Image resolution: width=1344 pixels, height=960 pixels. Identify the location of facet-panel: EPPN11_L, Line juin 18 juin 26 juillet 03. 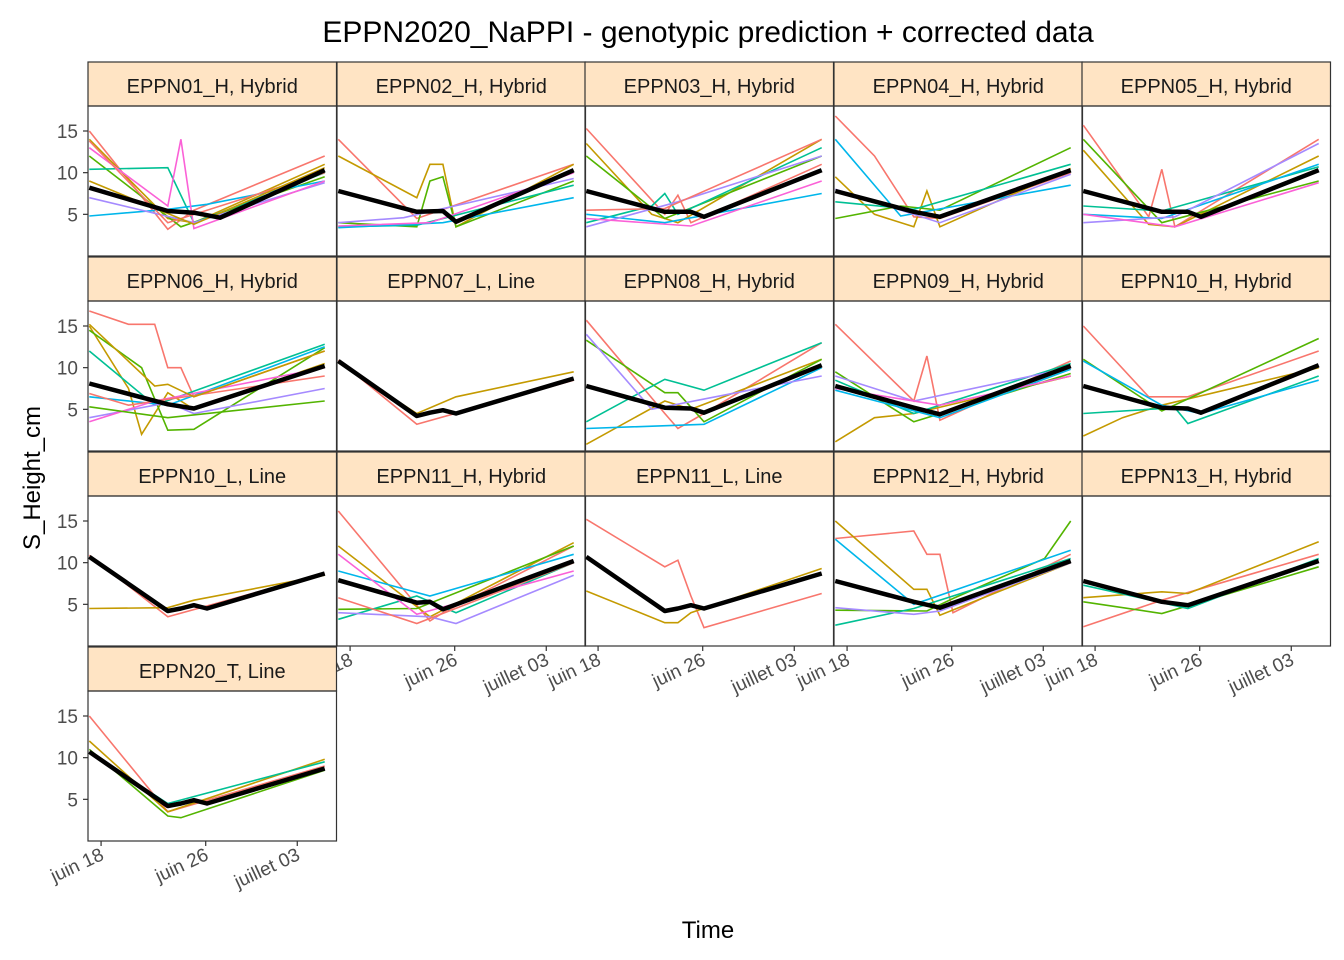
(689, 574).